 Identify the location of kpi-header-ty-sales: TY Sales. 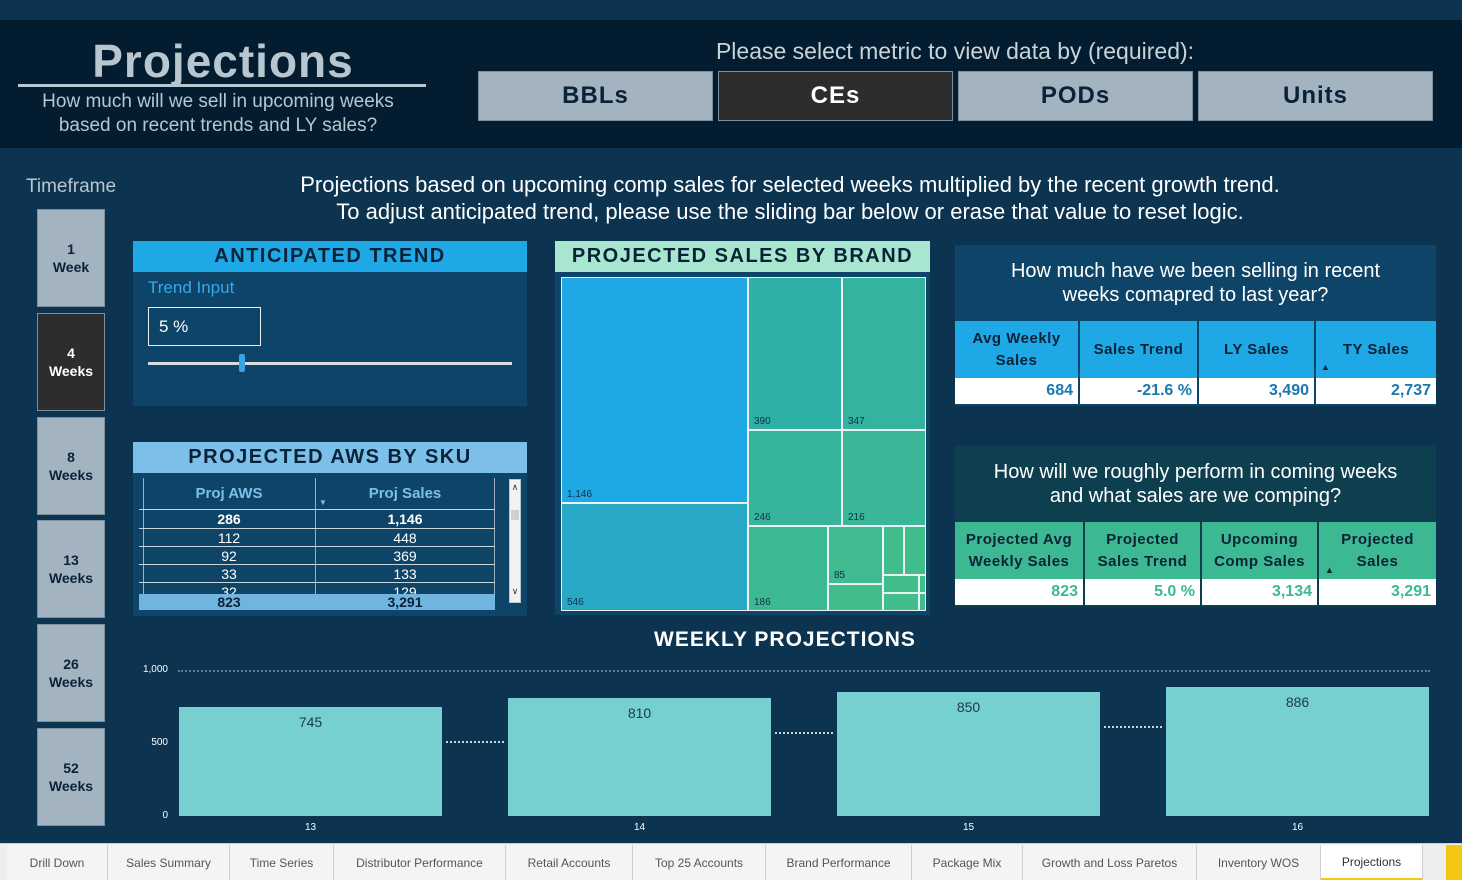
(1376, 349).